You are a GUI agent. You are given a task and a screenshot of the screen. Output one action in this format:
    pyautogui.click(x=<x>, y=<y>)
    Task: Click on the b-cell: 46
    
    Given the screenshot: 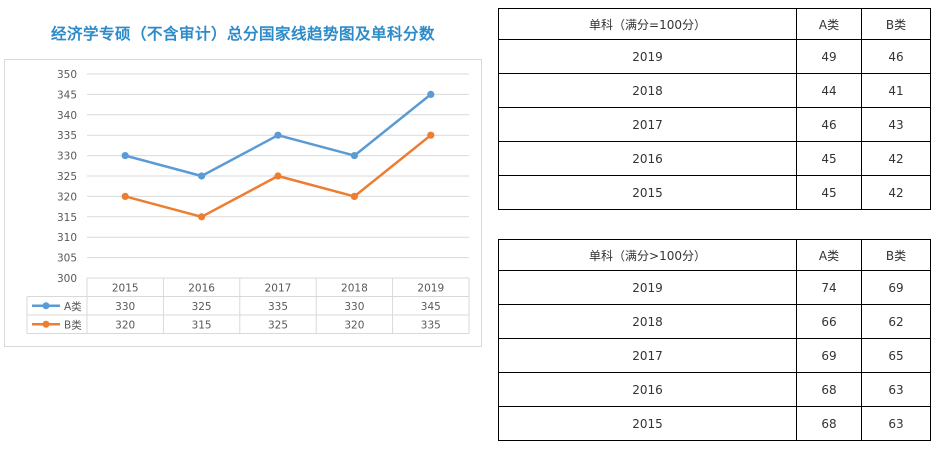 What is the action you would take?
    pyautogui.click(x=896, y=56)
    